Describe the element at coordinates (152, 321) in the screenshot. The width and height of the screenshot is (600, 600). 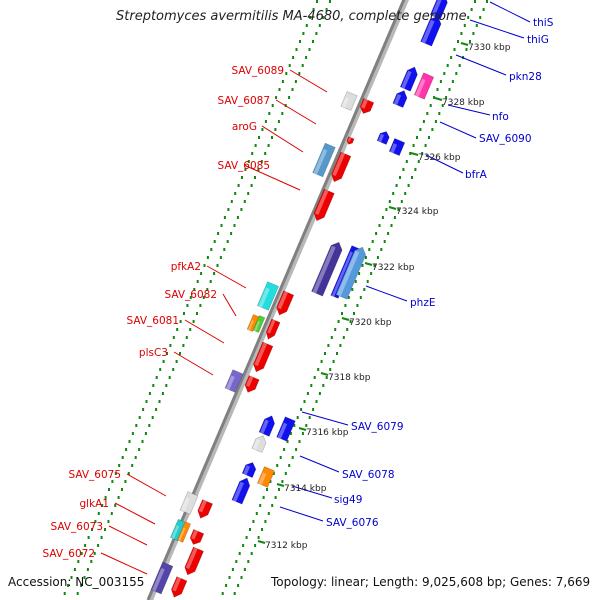
I see `gene-label-forward: SAV_6081` at that location.